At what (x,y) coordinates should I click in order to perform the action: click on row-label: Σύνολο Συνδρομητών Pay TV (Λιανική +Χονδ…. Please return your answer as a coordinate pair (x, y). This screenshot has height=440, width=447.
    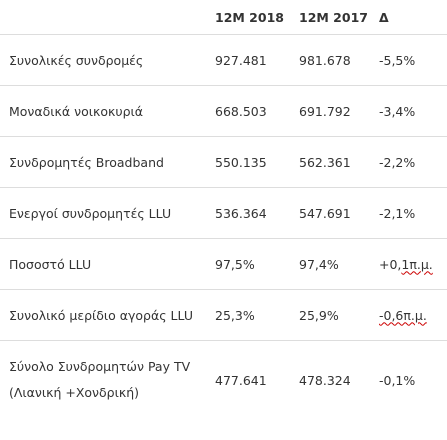
    Looking at the image, I should click on (103, 379).